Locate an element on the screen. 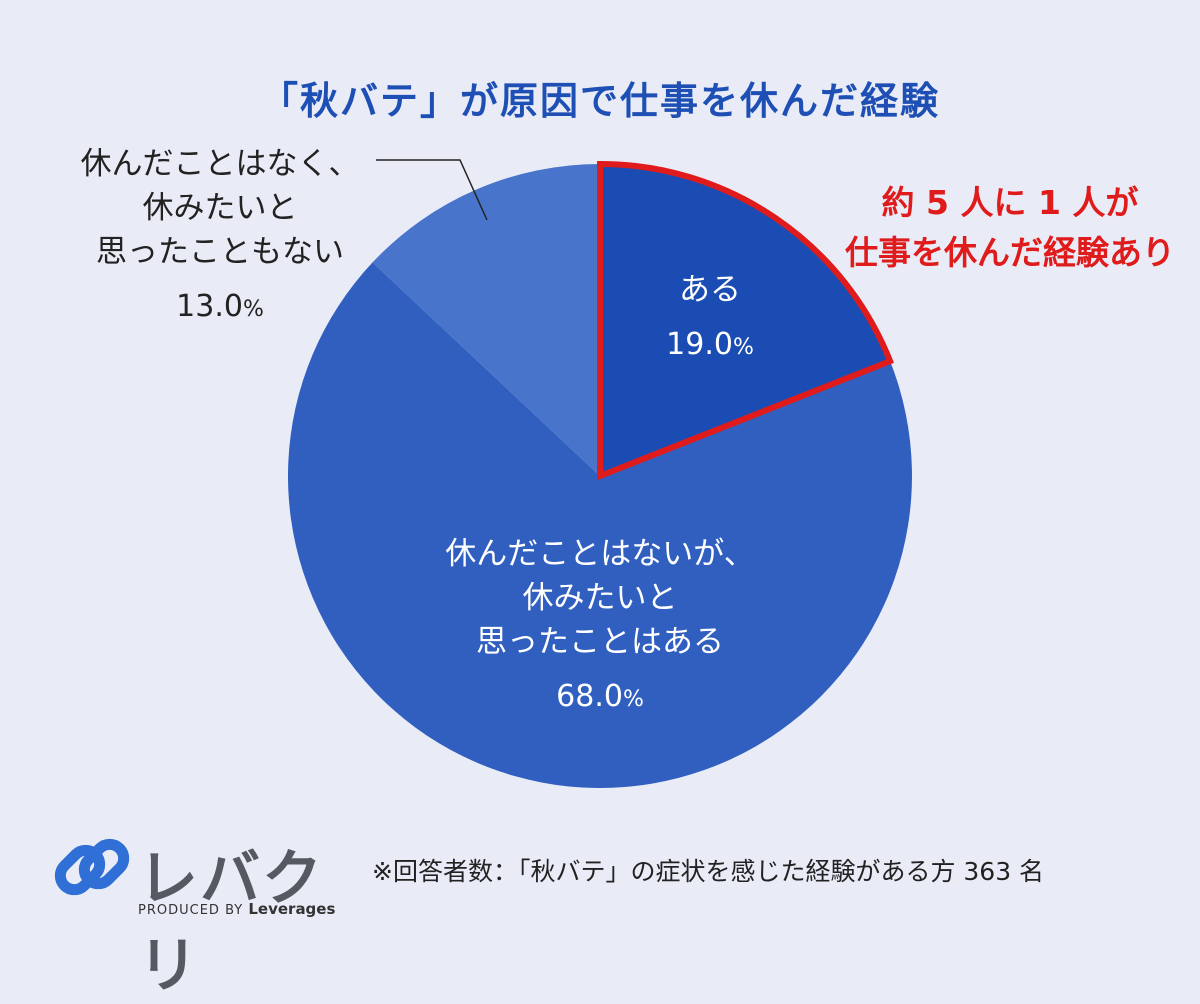  slice-highlight-outline is located at coordinates (745, 320).